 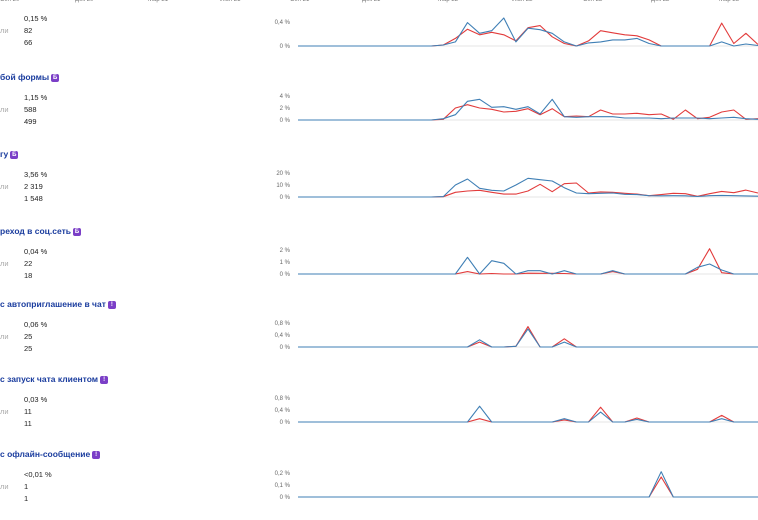 I want to click on goal-metric-row: 0,03 %, so click(x=23, y=399).